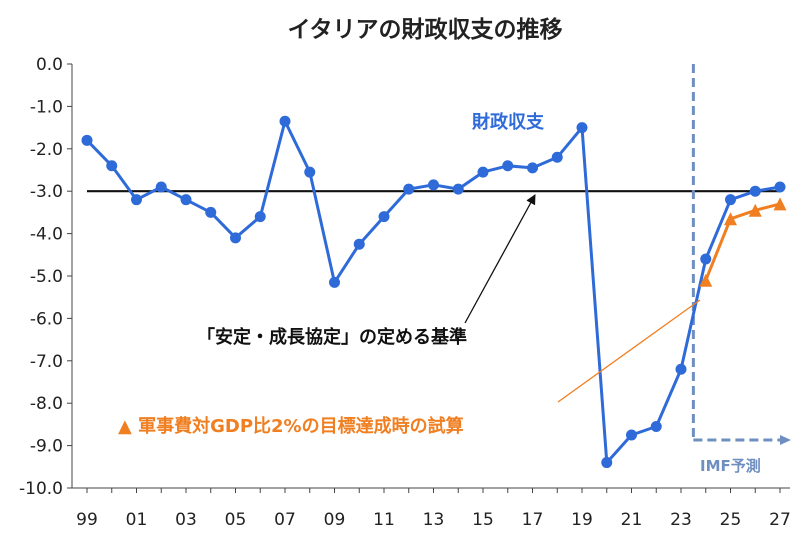 The width and height of the screenshot is (800, 533). I want to click on y-tick-label: -3.0, so click(46, 192).